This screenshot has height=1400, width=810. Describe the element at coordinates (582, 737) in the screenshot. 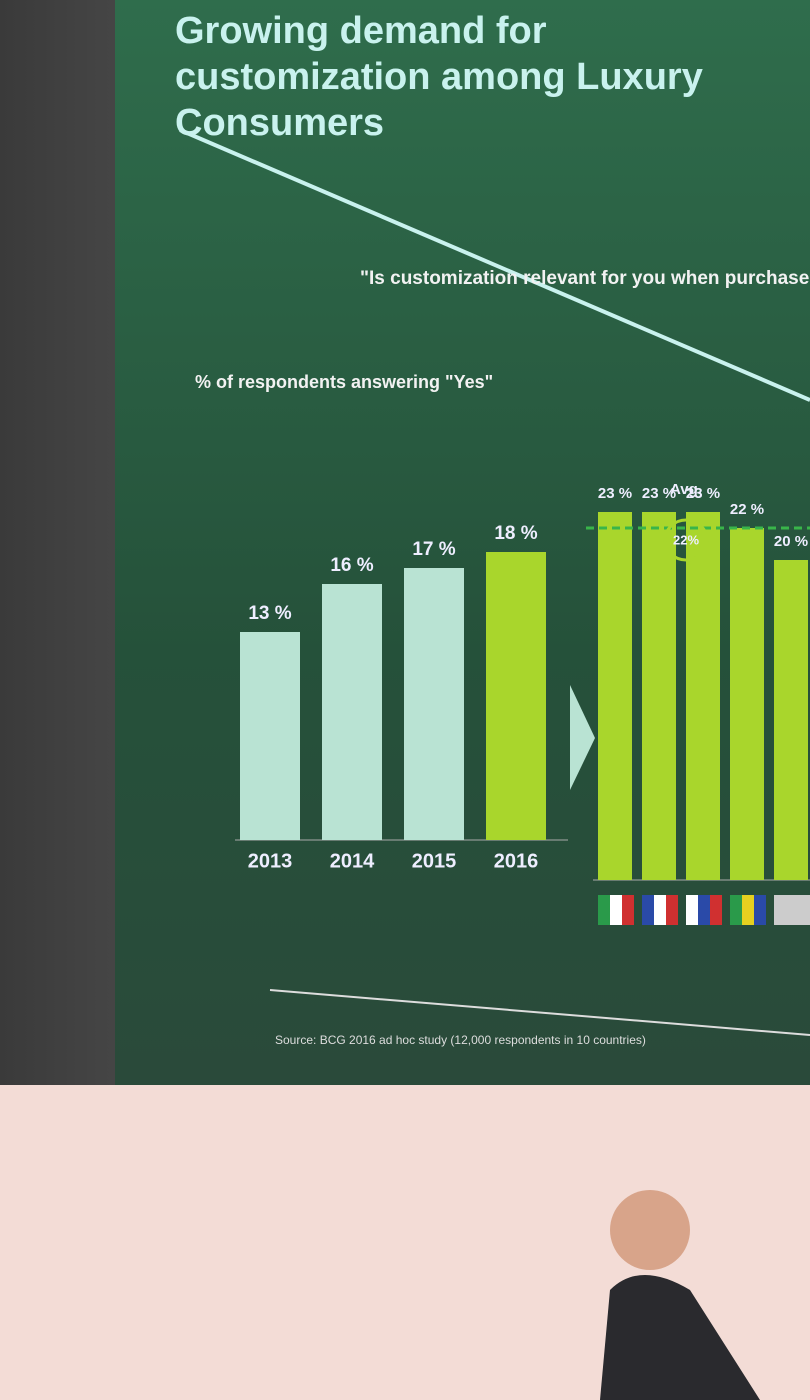

I see `arrow` at that location.